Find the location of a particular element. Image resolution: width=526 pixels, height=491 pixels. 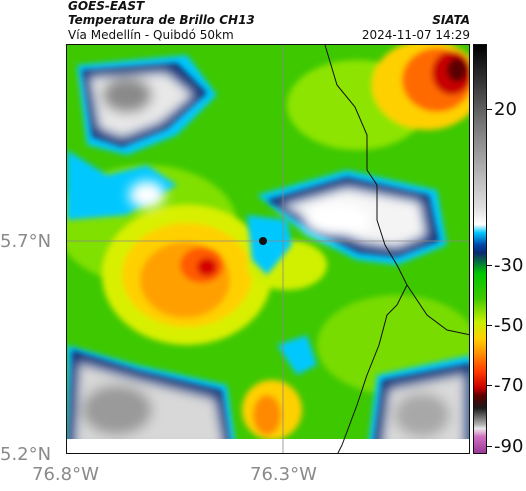

latitude-label-5.2: 5.2°N is located at coordinates (26, 454).